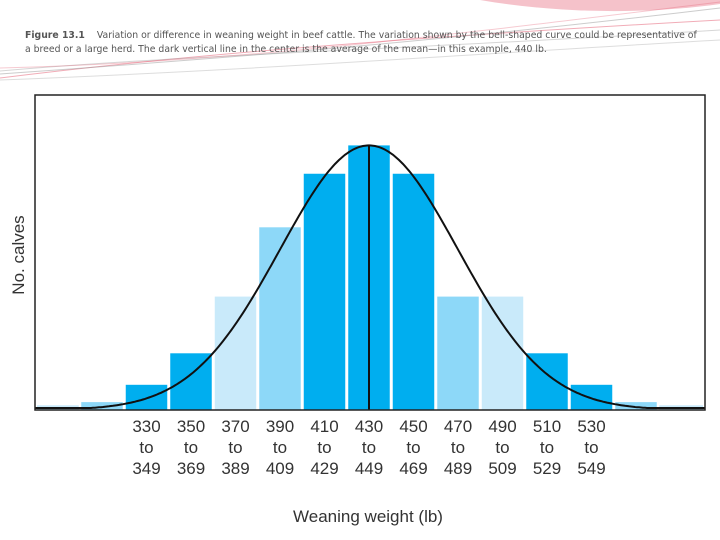 The height and width of the screenshot is (540, 720). Describe the element at coordinates (502, 426) in the screenshot. I see `x-tick-label: 490` at that location.